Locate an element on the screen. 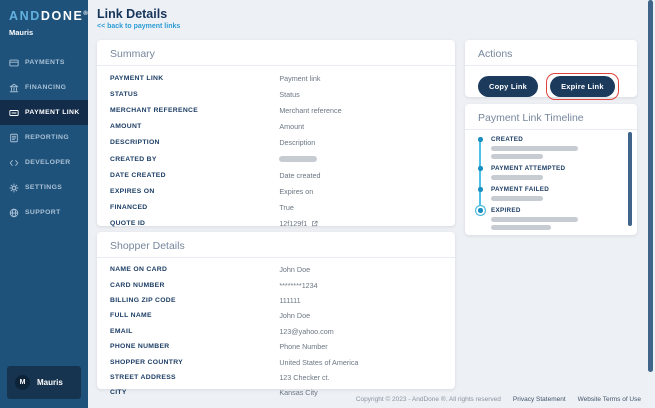 Image resolution: width=655 pixels, height=408 pixels. sidebar-item-label: SUPPORT is located at coordinates (43, 212).